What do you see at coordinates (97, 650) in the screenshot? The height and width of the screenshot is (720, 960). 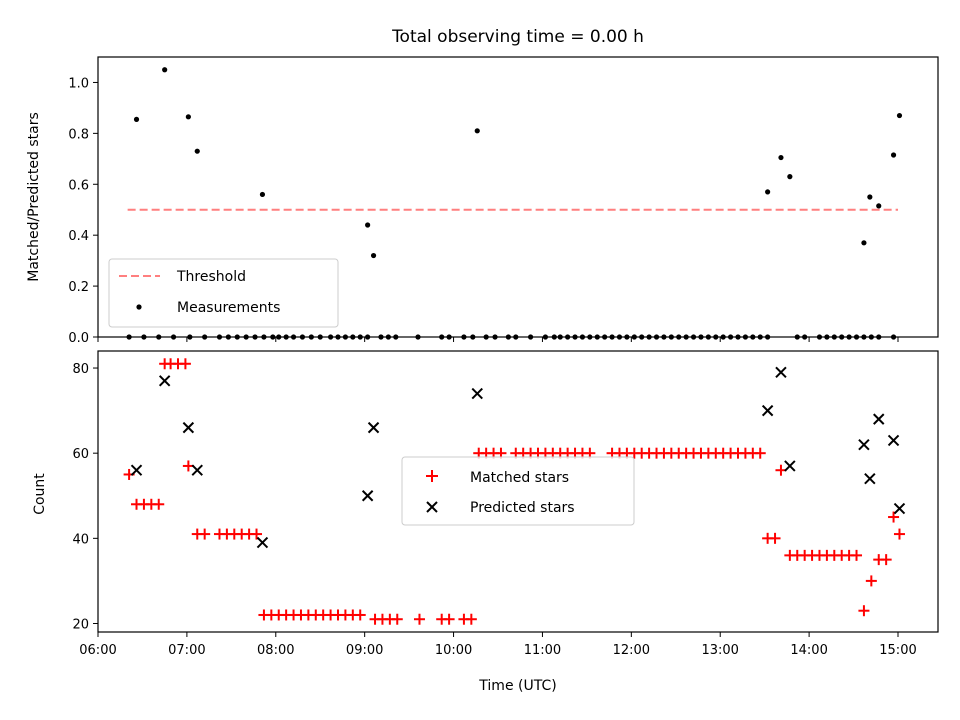 I see `x-tick-label: 06:00` at bounding box center [97, 650].